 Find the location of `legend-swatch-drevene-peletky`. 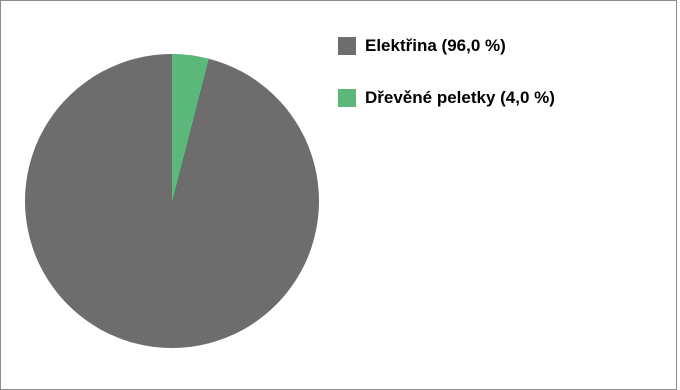

legend-swatch-drevene-peletky is located at coordinates (347, 98).